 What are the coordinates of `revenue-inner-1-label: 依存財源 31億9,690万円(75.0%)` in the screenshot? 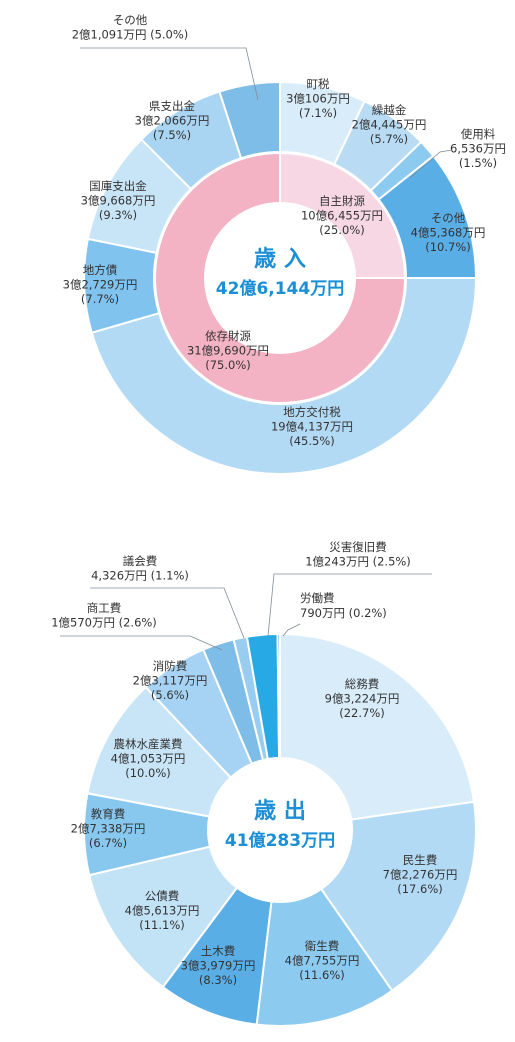 It's located at (228, 350).